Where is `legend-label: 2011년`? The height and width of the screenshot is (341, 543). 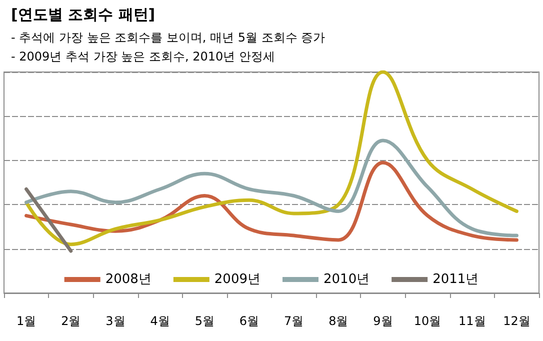
legend-label: 2011년 is located at coordinates (455, 279).